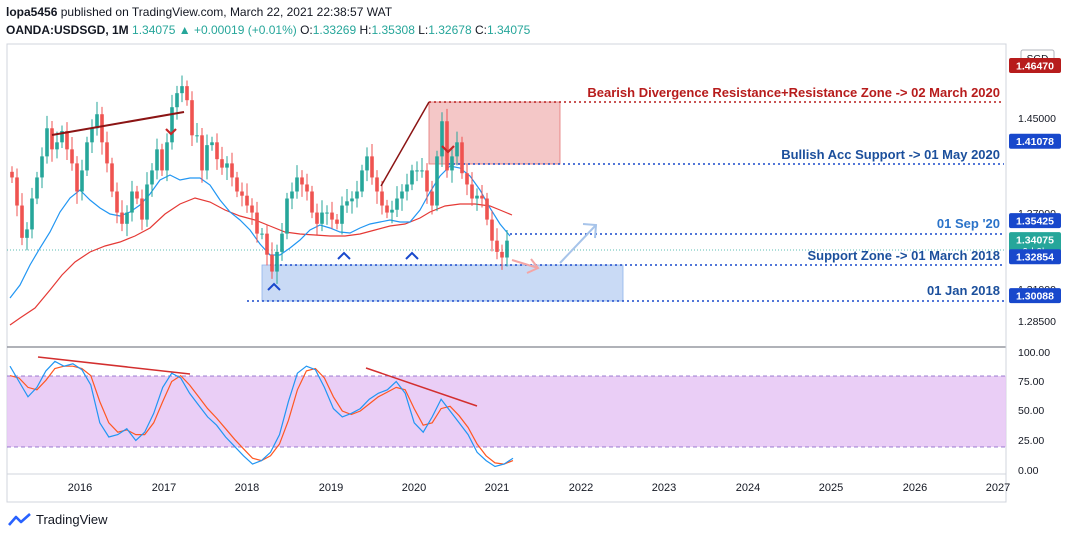 This screenshot has height=538, width=1073. I want to click on price-tag: 1.46470, so click(1035, 65).